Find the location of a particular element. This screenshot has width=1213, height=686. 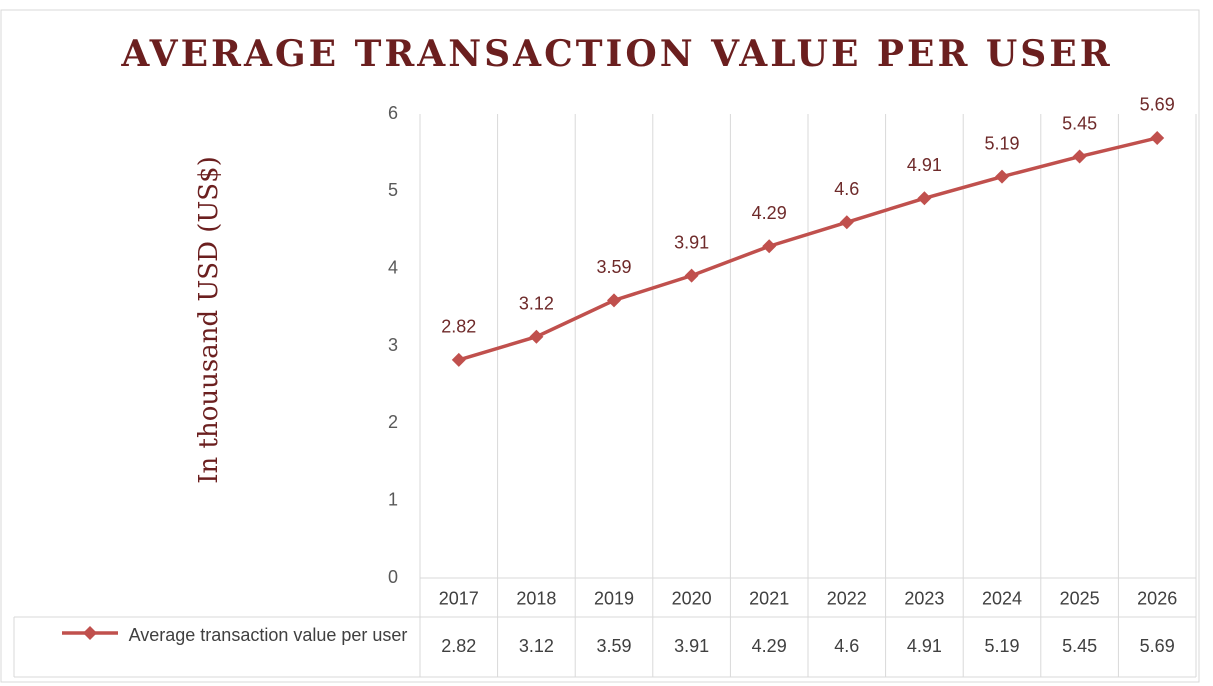

x-tick-label: 2026 is located at coordinates (1157, 598).